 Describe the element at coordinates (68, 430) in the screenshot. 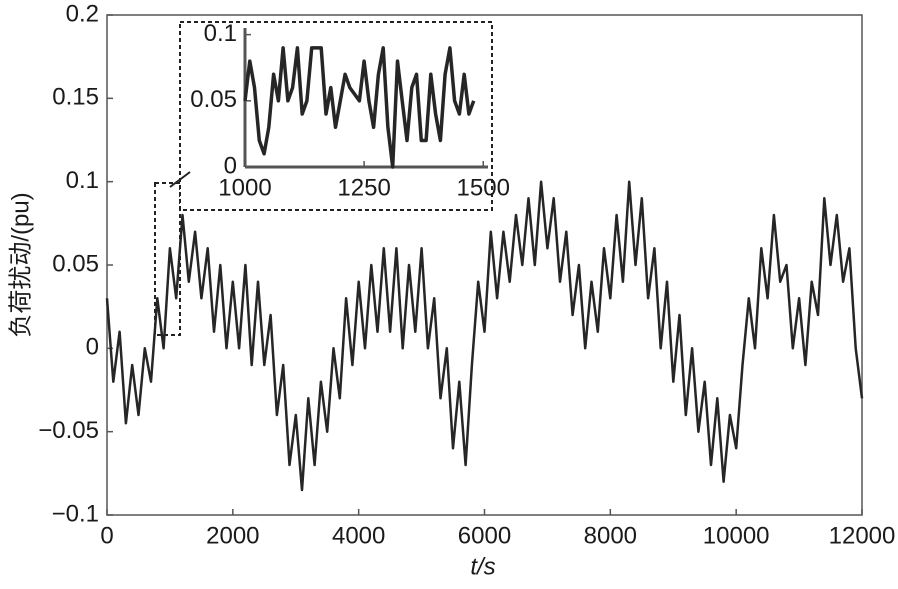

I see `y-tick-label: −0.05` at that location.